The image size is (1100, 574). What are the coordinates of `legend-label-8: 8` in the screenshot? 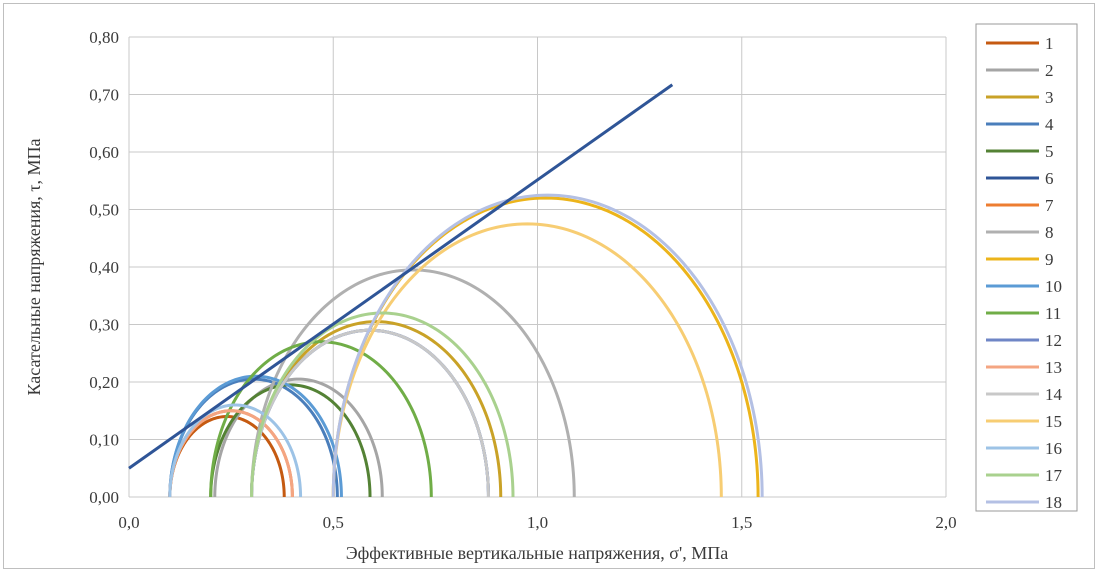 It's located at (1049, 232).